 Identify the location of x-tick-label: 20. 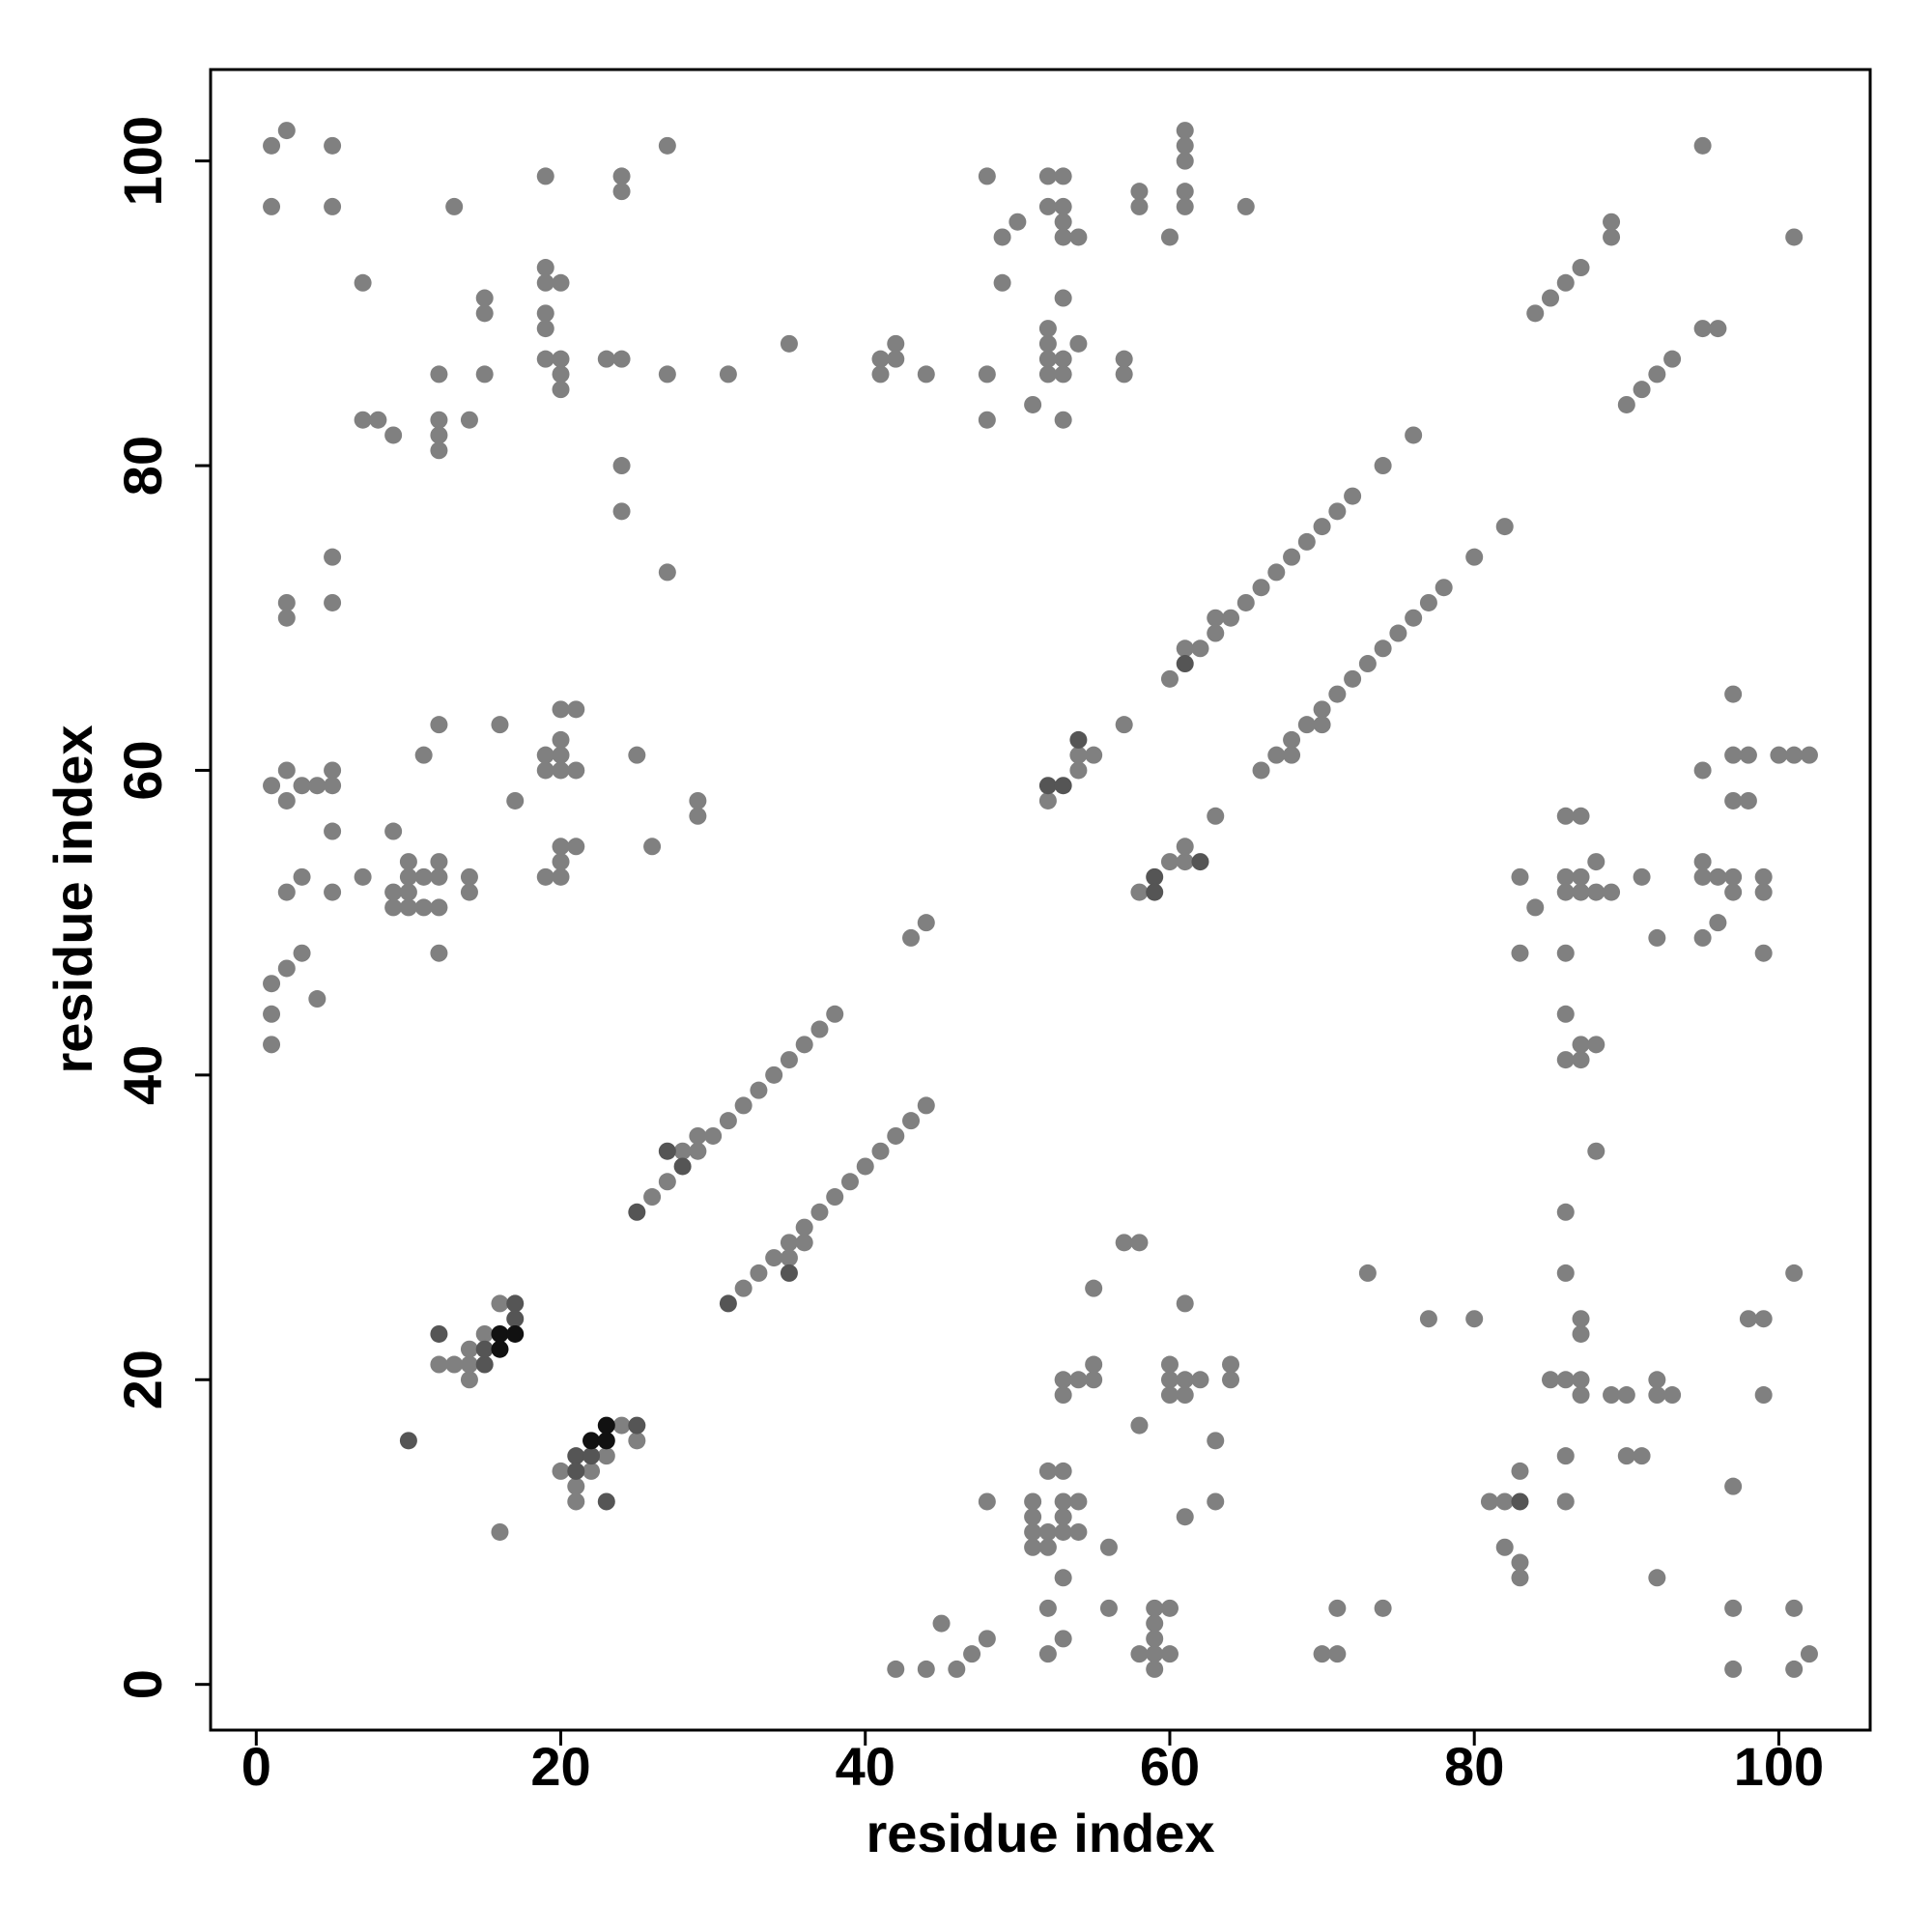
(560, 1766).